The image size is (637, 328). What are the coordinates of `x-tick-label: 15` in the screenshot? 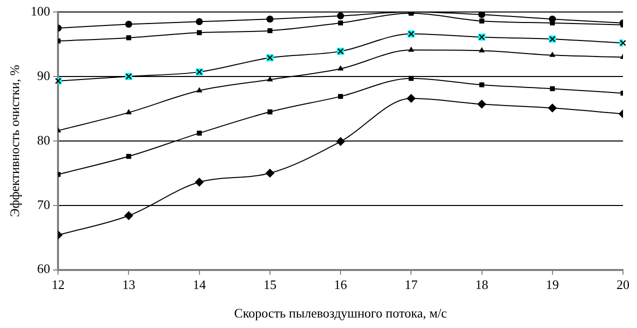 It's located at (269, 284).